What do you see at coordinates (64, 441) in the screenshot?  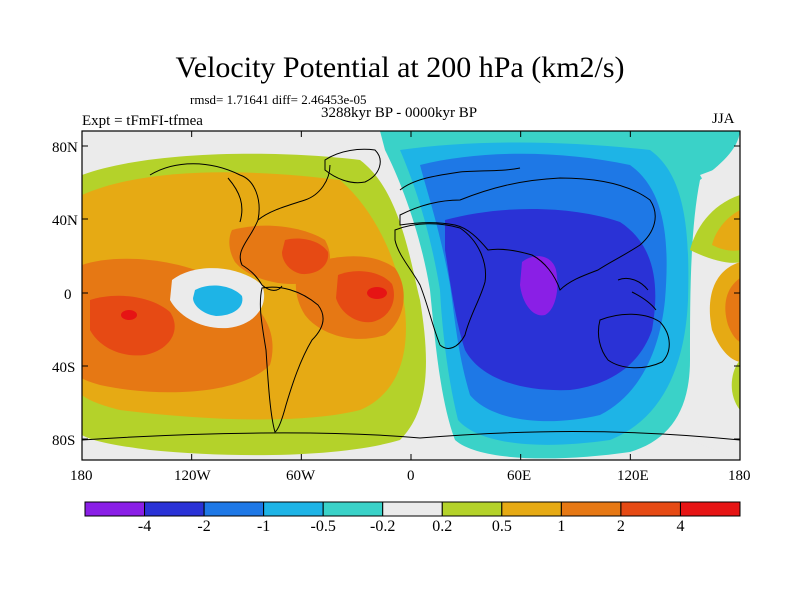 I see `lat-tick-label: 80S` at bounding box center [64, 441].